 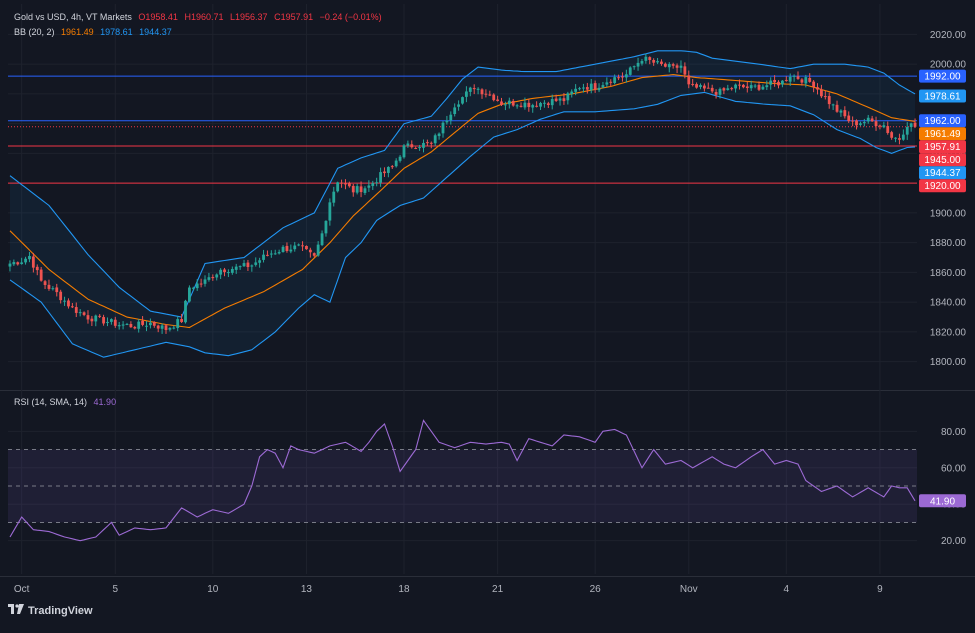 I want to click on time-tick-label: 9, so click(x=880, y=589).